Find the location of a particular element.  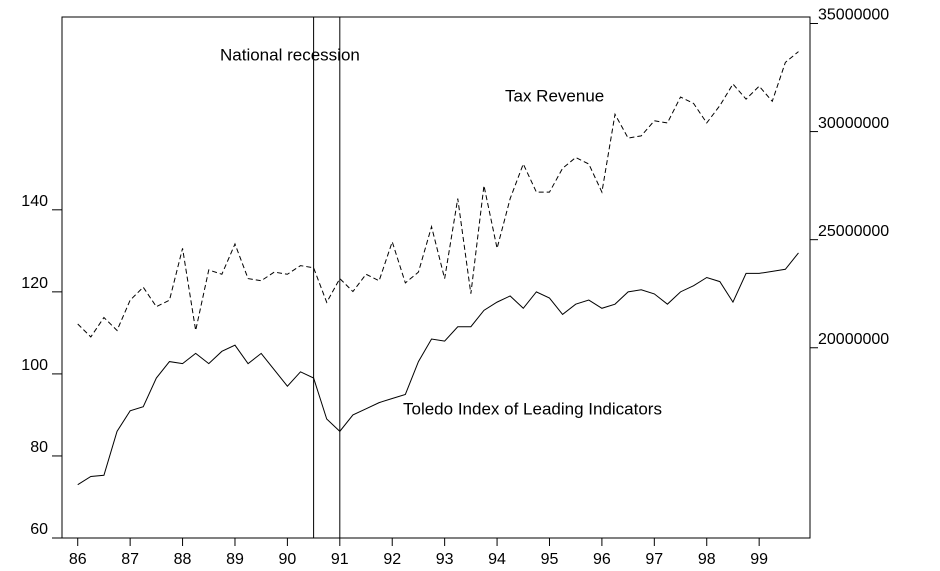

x-tick-label: 92 is located at coordinates (392, 559).